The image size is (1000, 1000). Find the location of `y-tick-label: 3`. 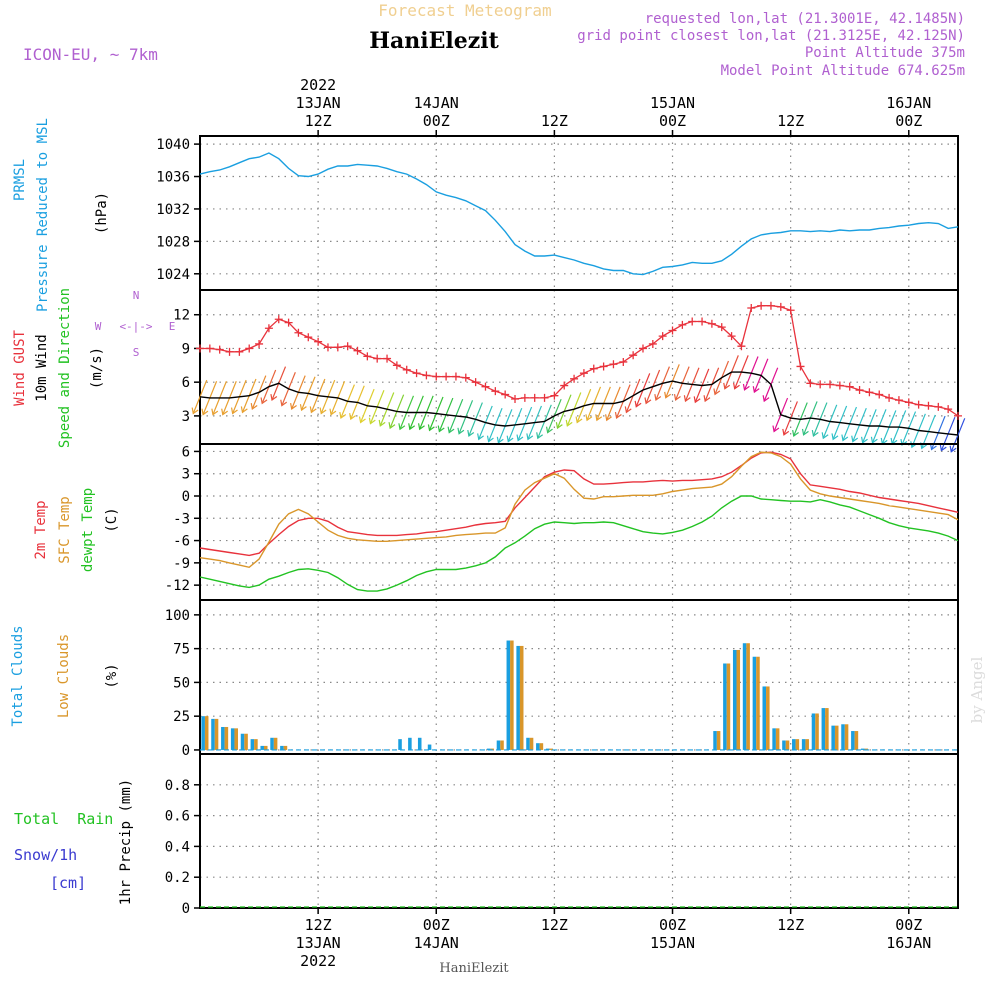

y-tick-label: 3 is located at coordinates (186, 417).